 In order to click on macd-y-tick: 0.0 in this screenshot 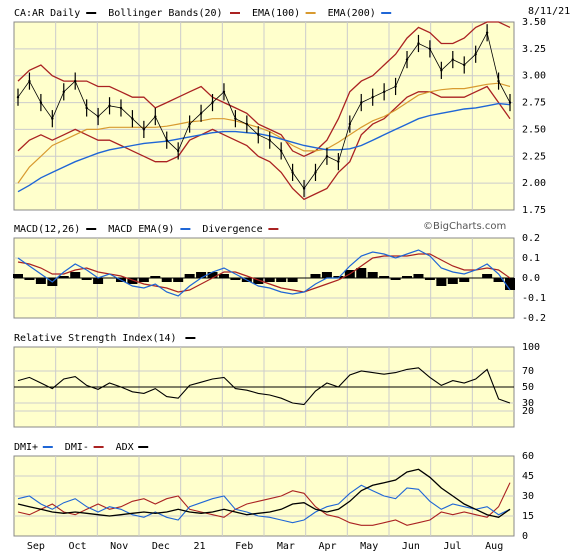, I will do `click(531, 278)`.